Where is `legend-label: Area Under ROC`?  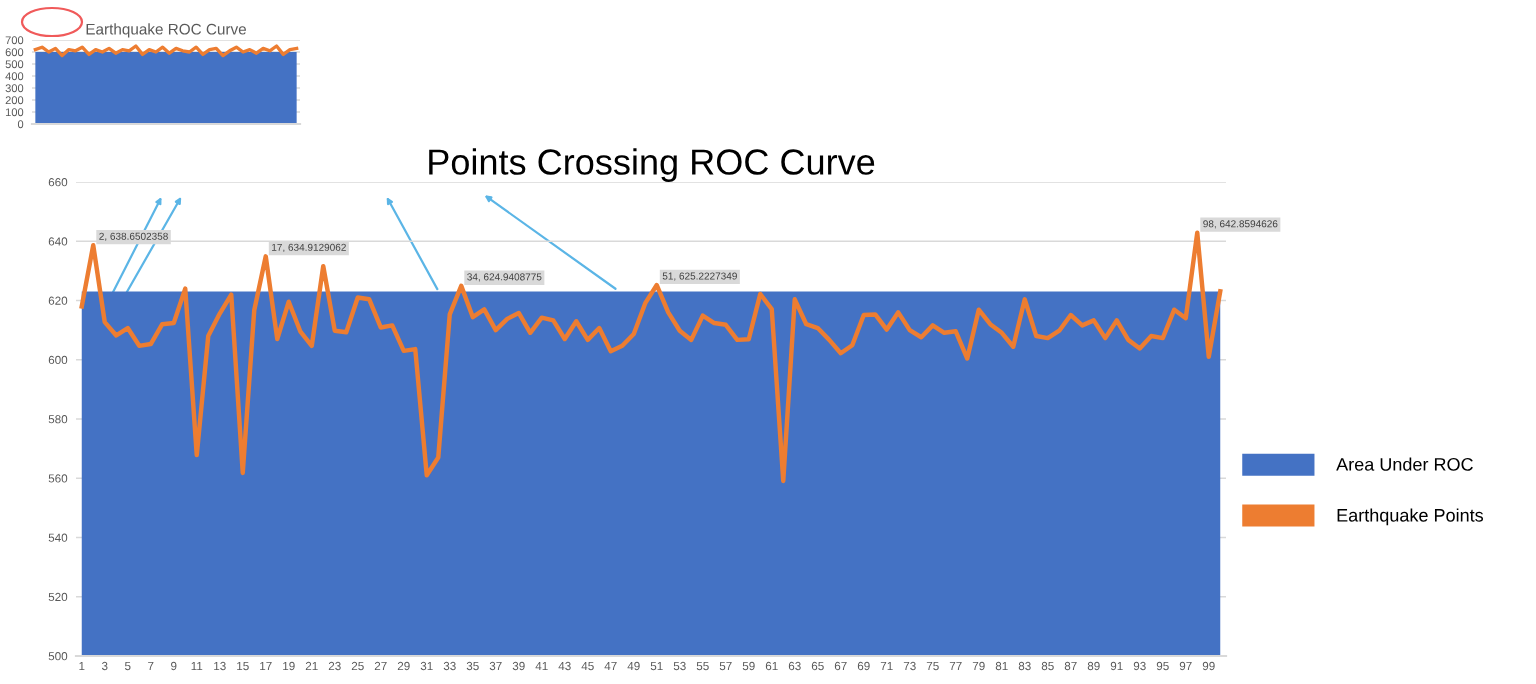
legend-label: Area Under ROC is located at coordinates (1404, 464).